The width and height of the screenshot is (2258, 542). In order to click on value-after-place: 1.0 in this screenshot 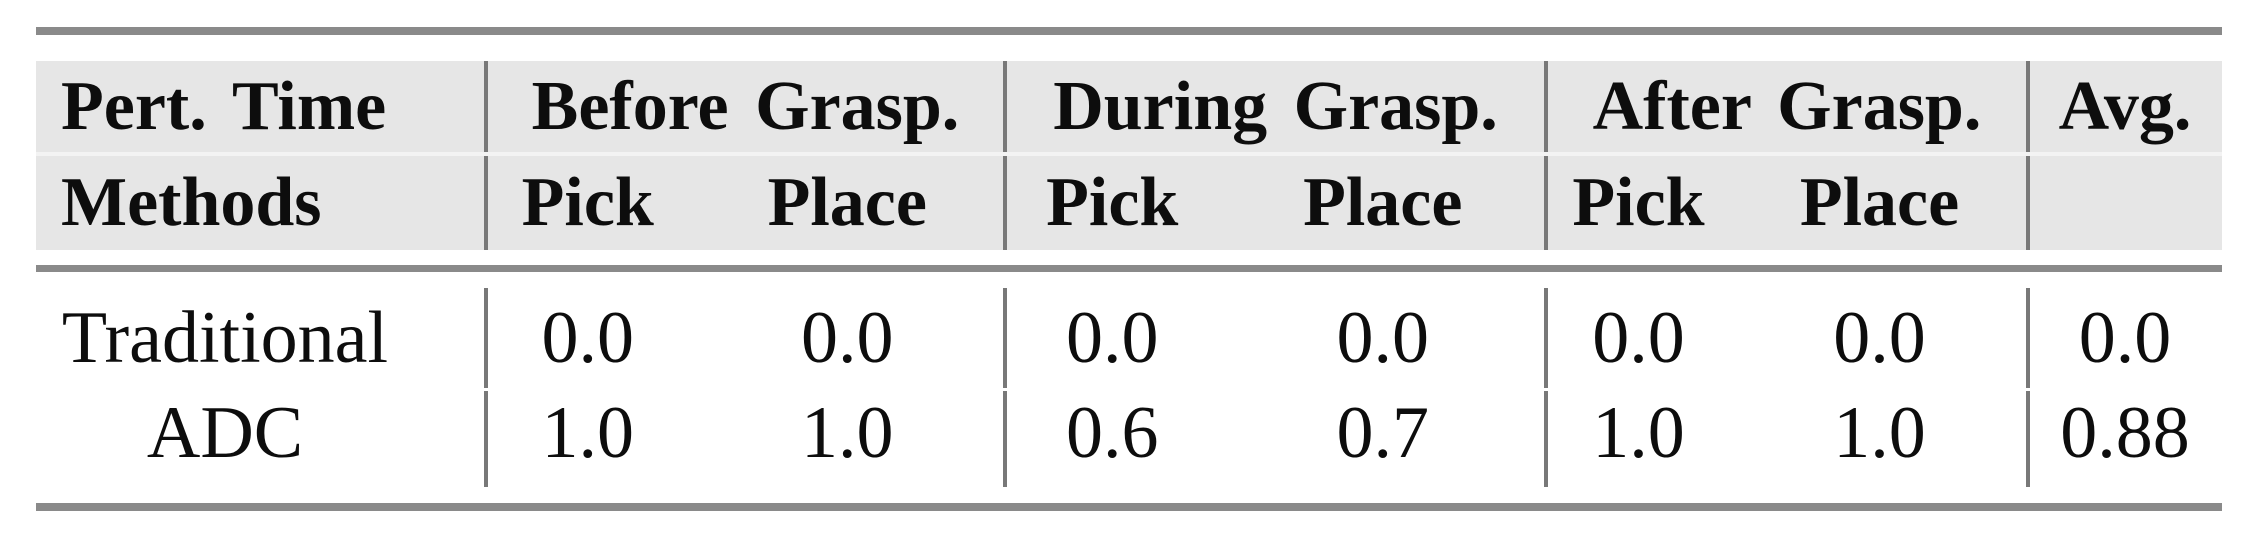, I will do `click(1879, 433)`.